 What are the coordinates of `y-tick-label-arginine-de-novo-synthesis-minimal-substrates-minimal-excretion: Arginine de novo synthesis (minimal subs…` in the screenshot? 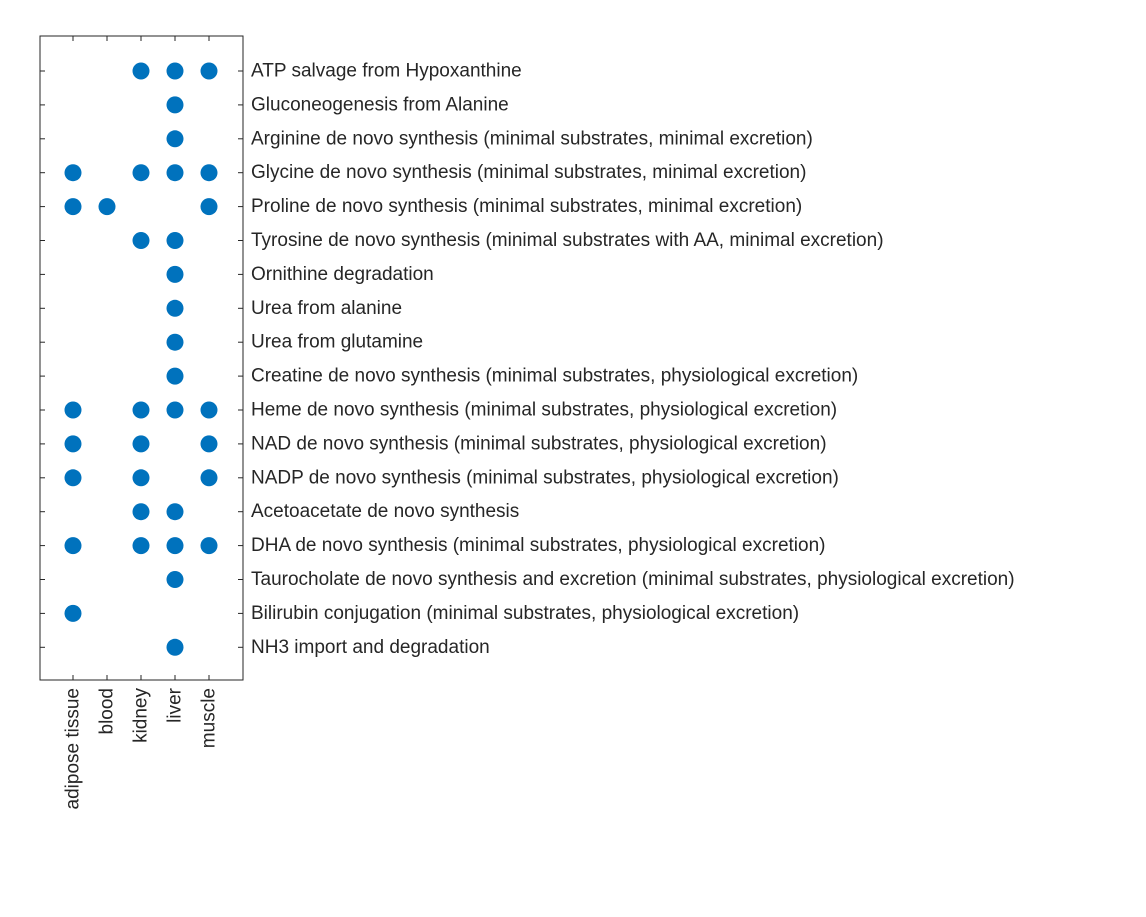 It's located at (532, 138).